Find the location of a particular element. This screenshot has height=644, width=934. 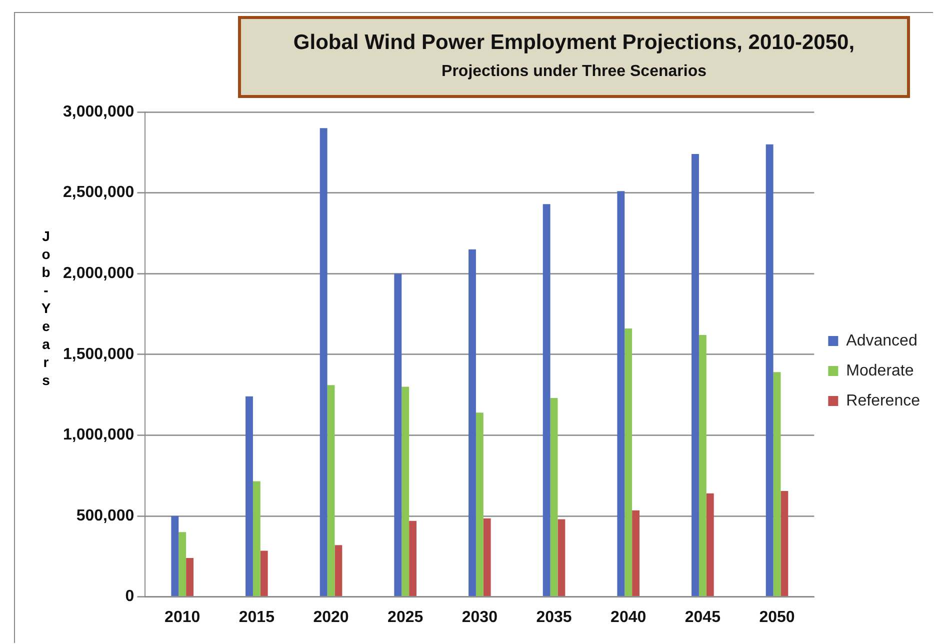

y-tick-label: 500,000 is located at coordinates (105, 515).